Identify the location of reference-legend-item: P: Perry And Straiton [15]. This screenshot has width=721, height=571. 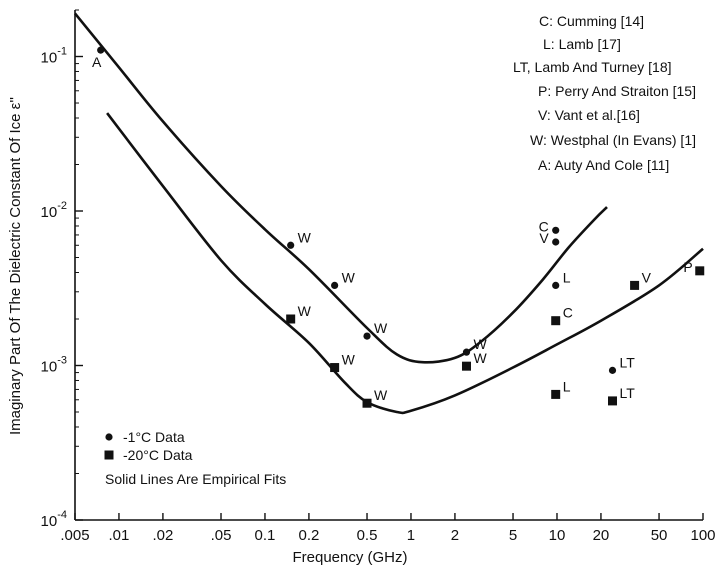
(617, 91).